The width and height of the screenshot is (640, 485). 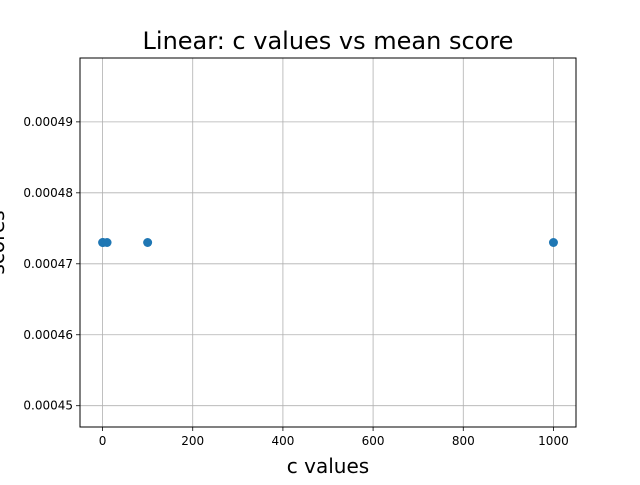 I want to click on x-tick-label: 800, so click(x=463, y=441).